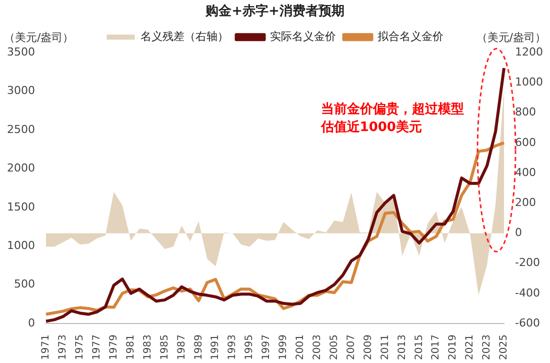 This screenshot has height=363, width=550. I want to click on y2-tick-label: 200, so click(525, 202).